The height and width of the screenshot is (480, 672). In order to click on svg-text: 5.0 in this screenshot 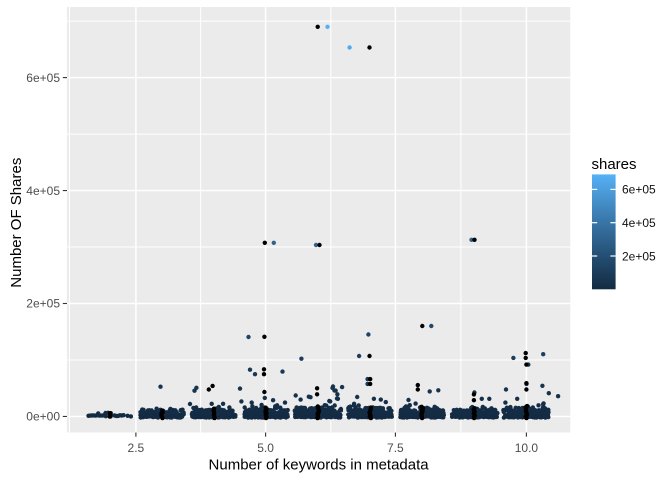, I will do `click(265, 448)`.